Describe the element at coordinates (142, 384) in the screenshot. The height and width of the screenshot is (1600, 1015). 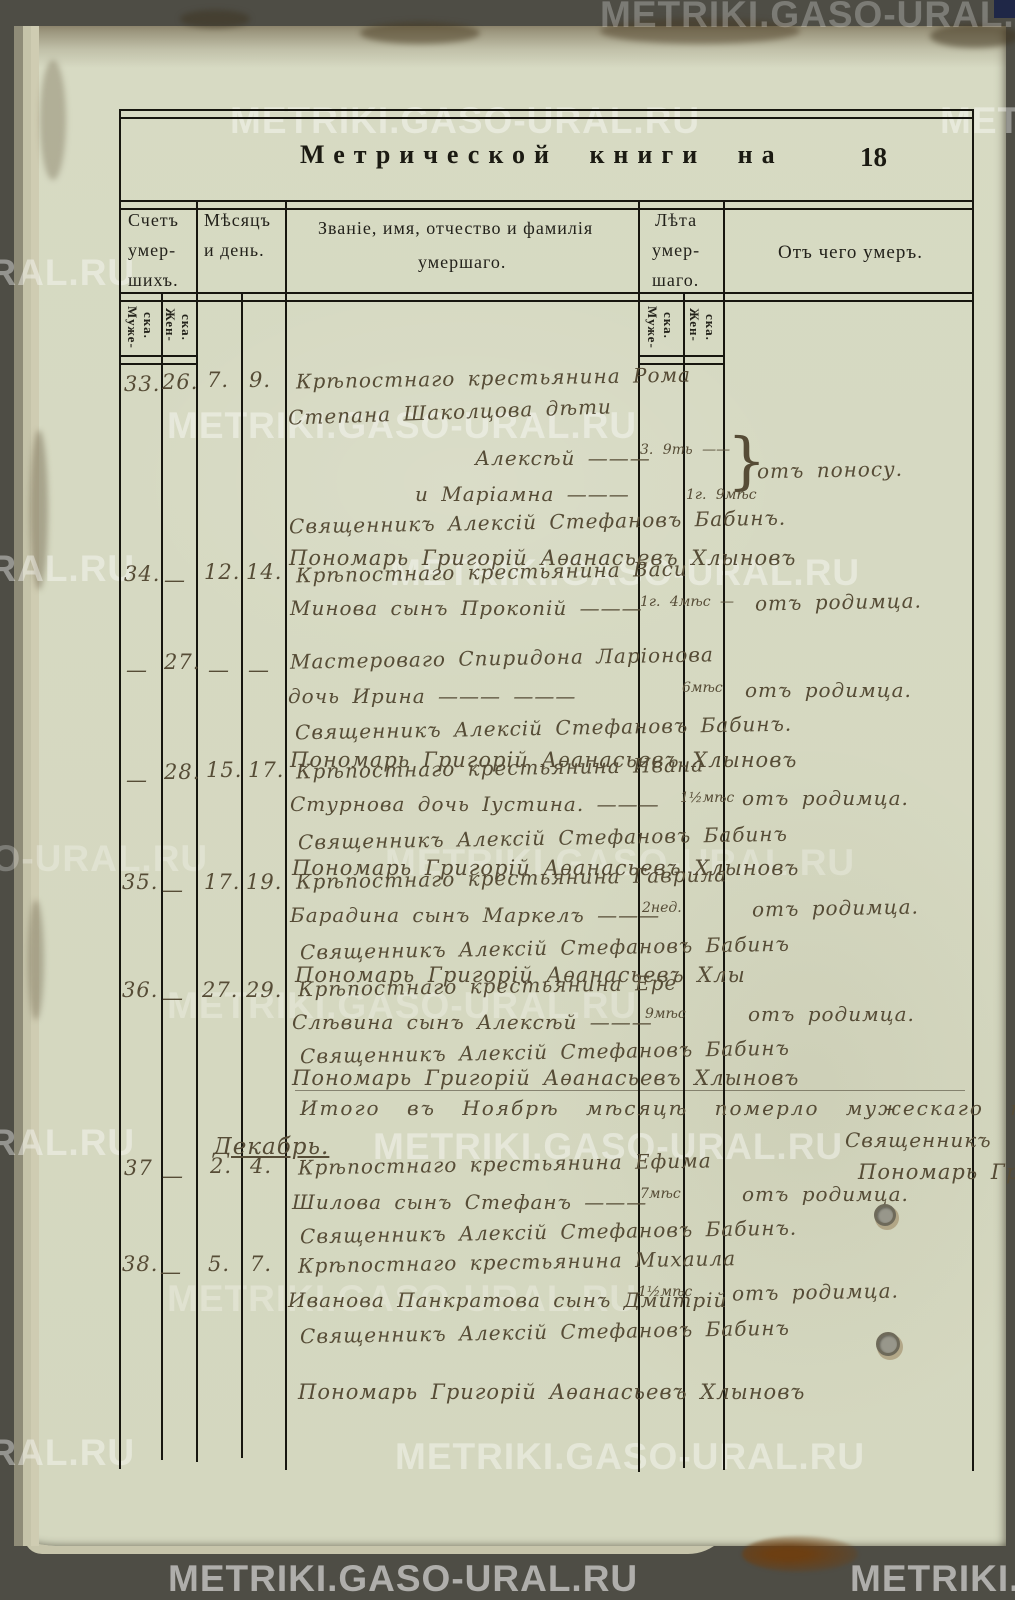
I see `record-number: 33.` at that location.